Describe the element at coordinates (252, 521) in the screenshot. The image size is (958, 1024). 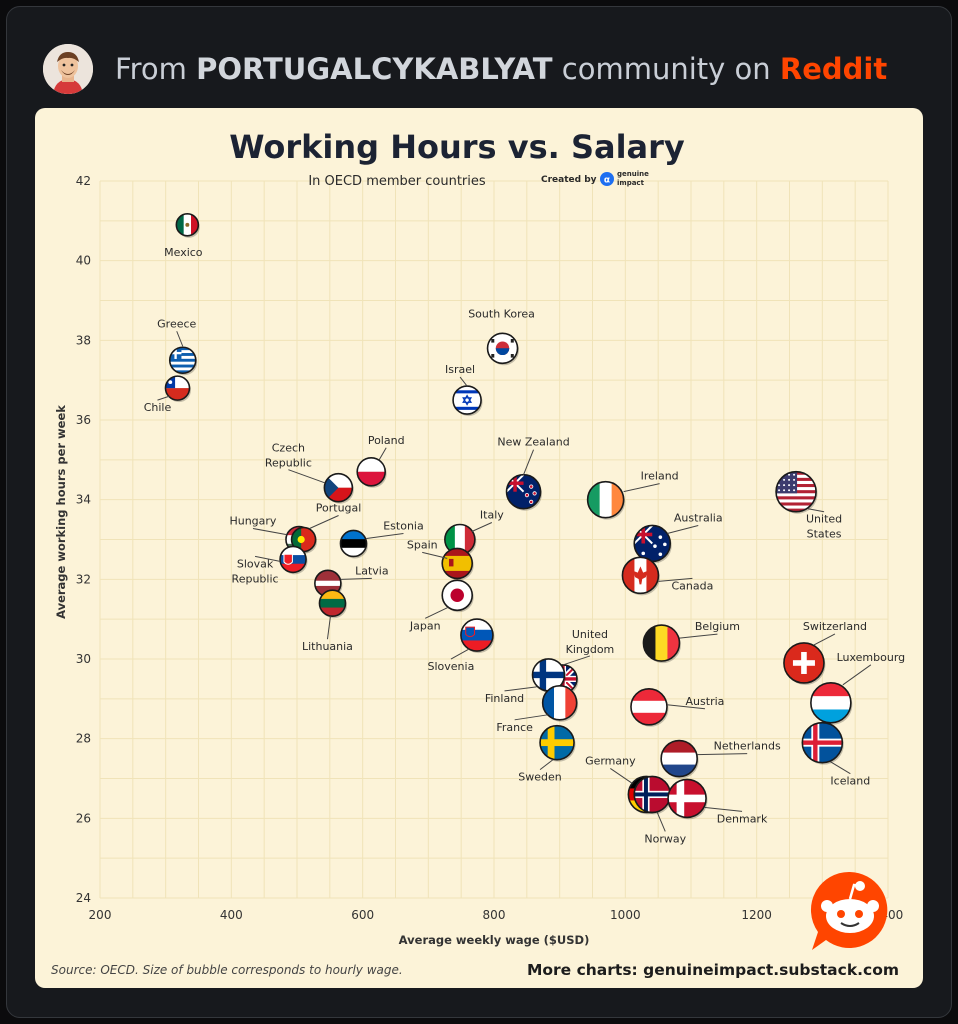
I see `point-label: Hungary` at that location.